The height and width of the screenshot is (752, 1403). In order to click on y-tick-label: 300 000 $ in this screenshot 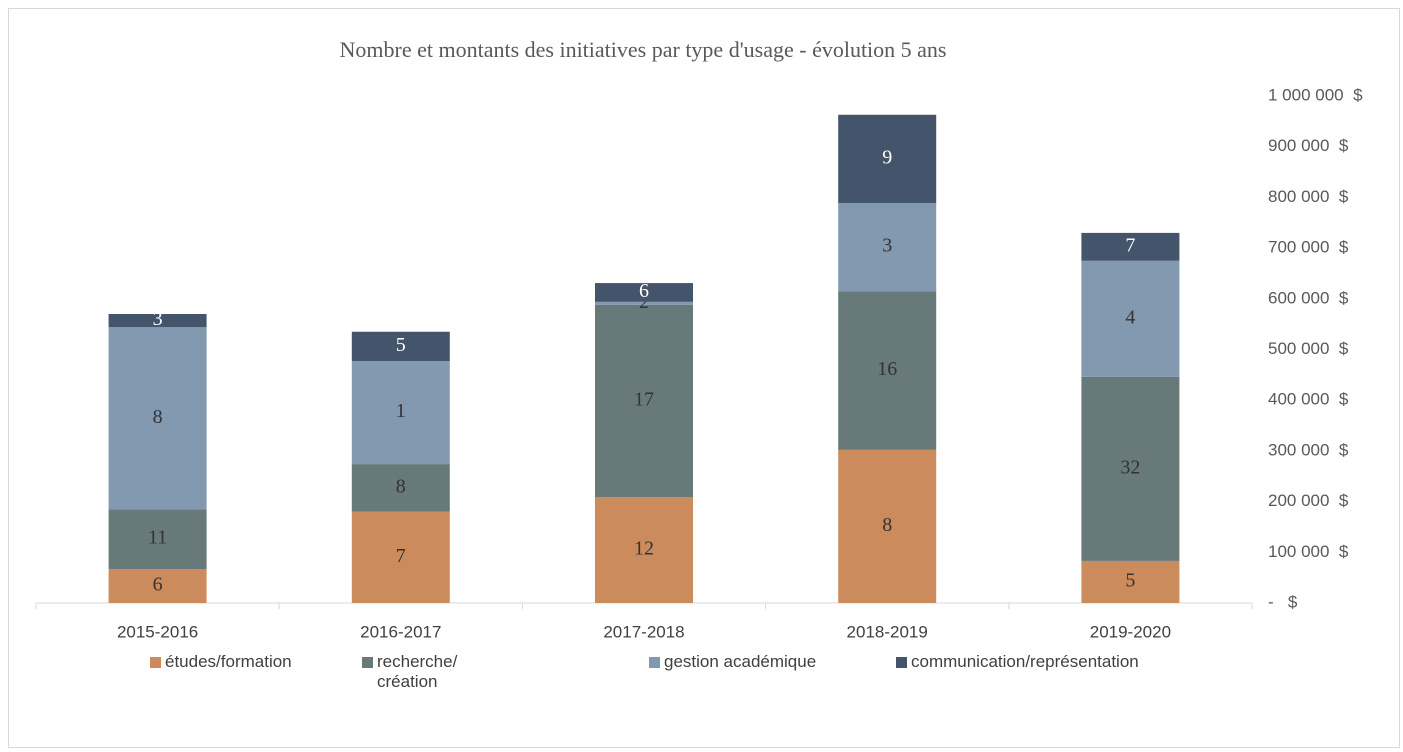, I will do `click(1308, 449)`.